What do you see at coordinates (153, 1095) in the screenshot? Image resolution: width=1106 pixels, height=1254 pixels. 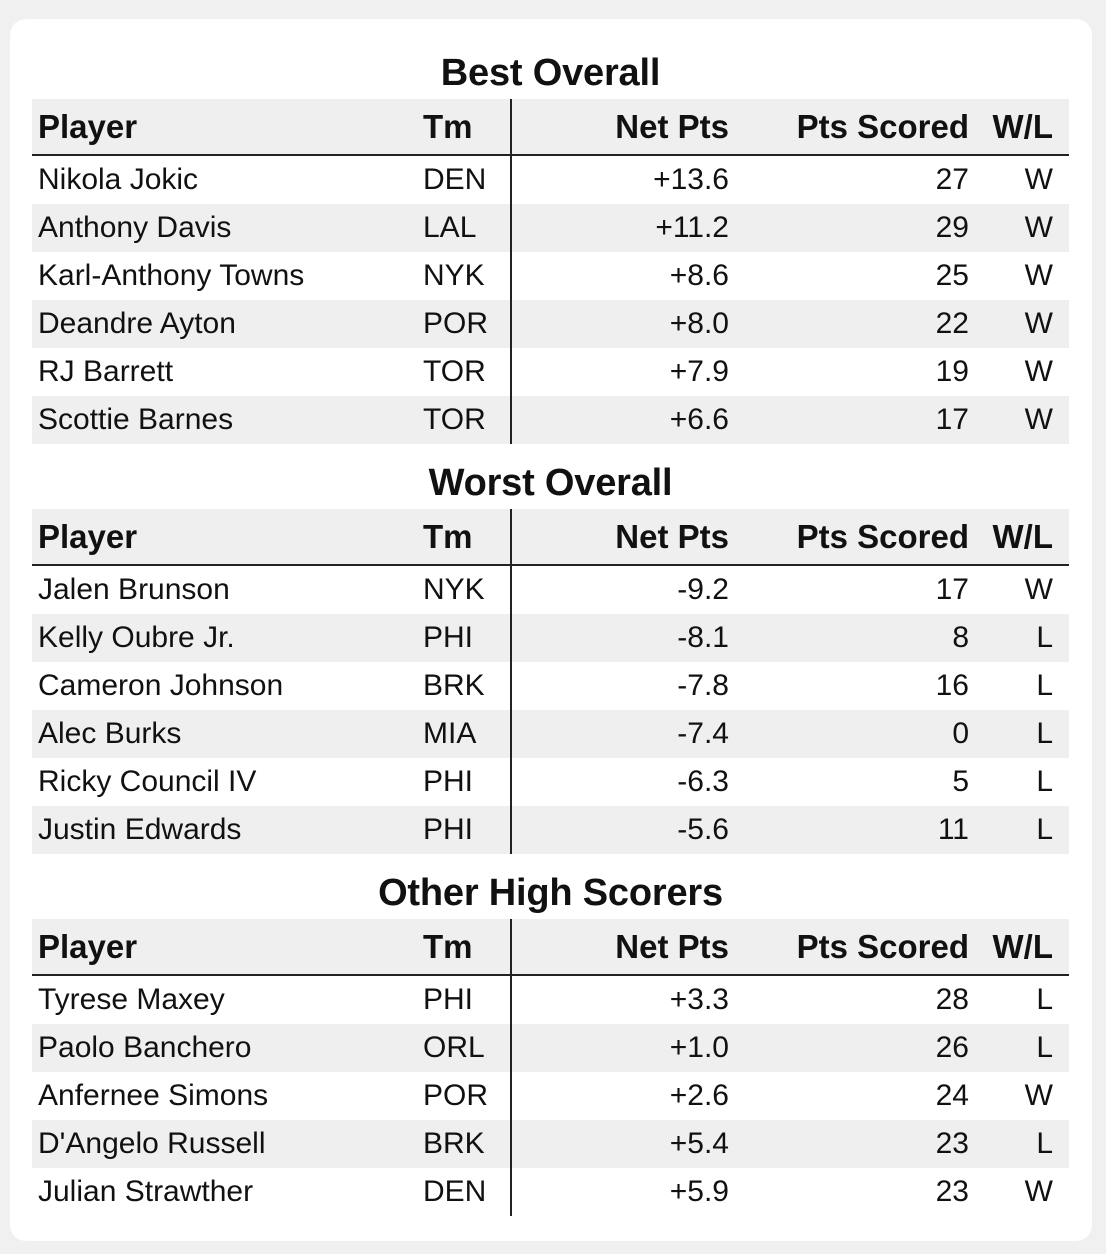 I see `player-name: Anfernee Simons` at bounding box center [153, 1095].